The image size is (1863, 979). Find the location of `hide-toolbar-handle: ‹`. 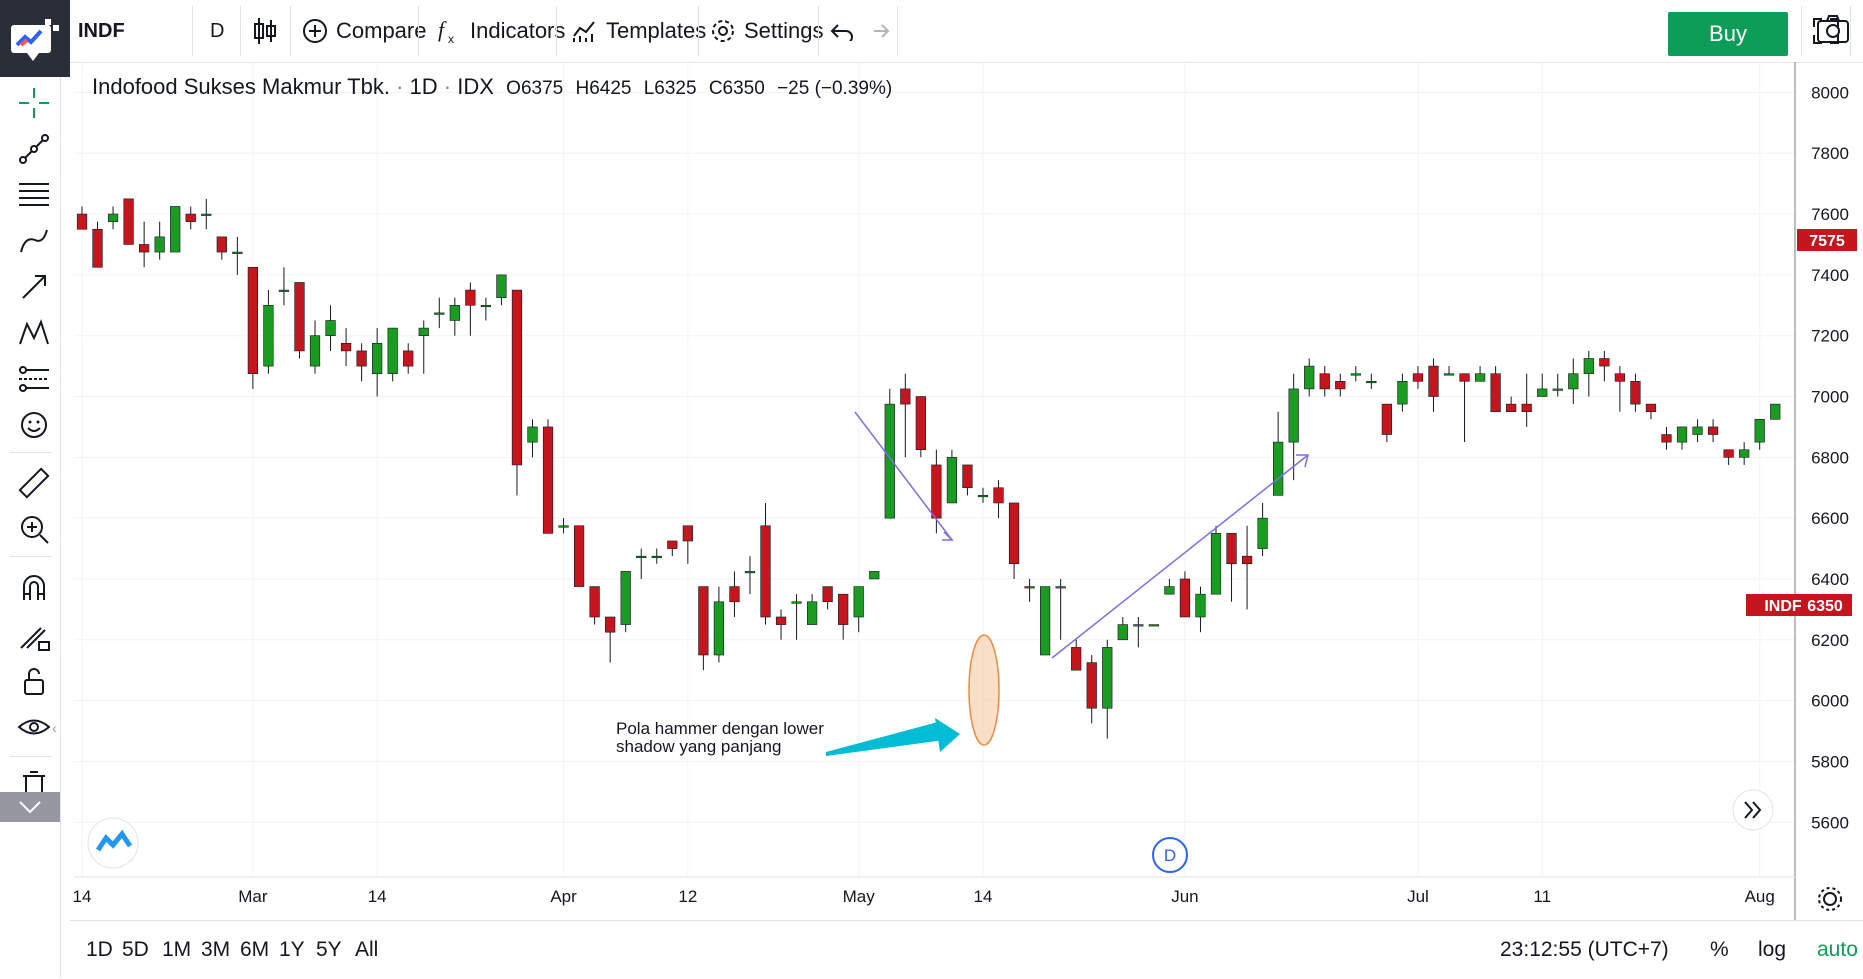

hide-toolbar-handle: ‹ is located at coordinates (54, 728).